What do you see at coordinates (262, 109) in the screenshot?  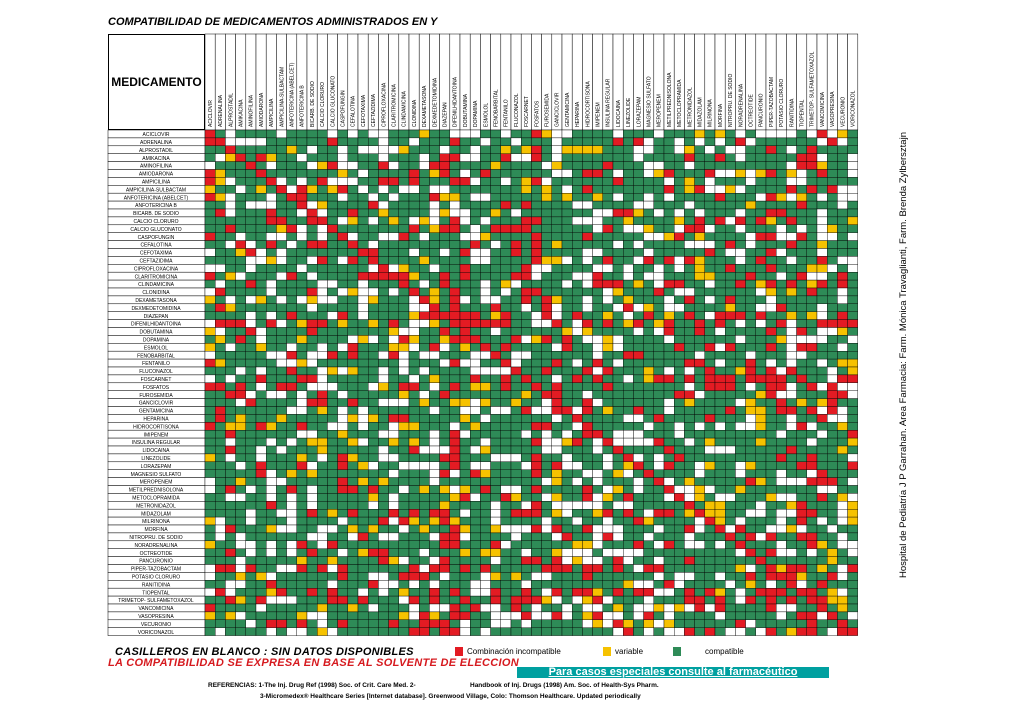 I see `column-label: AMIODARONA` at bounding box center [262, 109].